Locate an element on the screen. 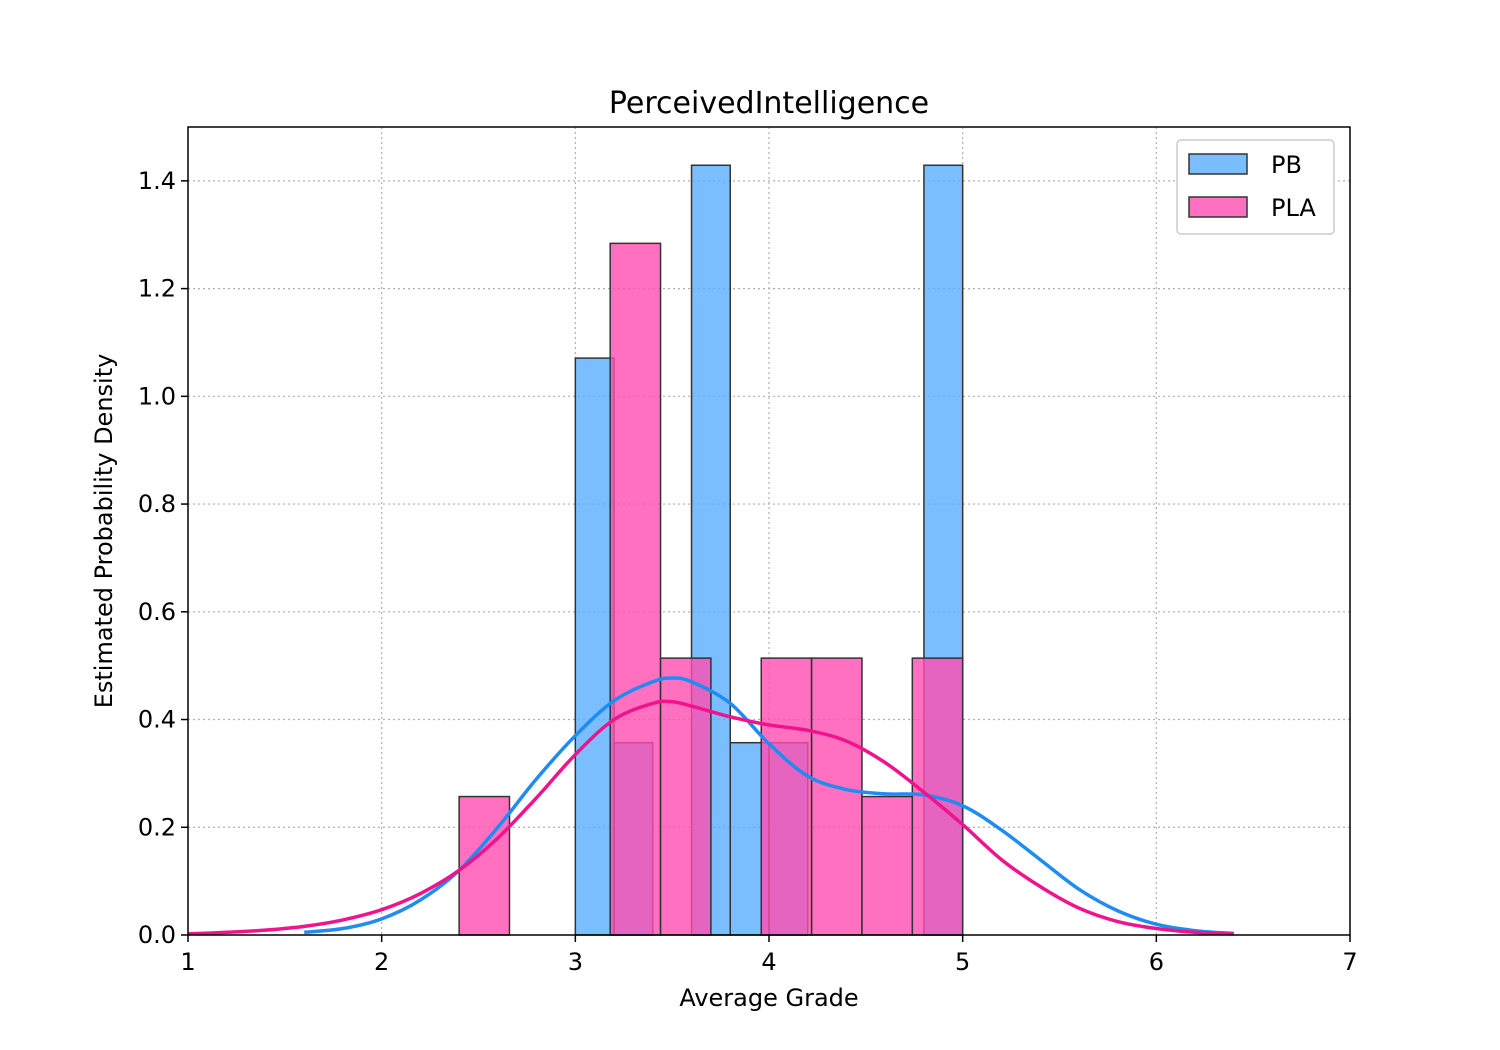  legend-label-pla: PLA is located at coordinates (1293, 208).